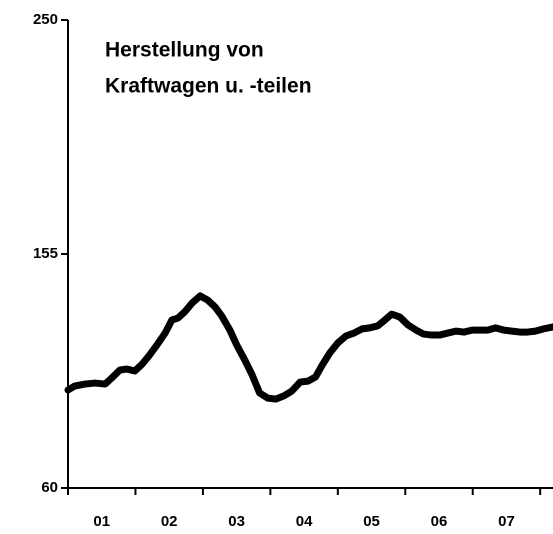 The width and height of the screenshot is (553, 534). What do you see at coordinates (439, 521) in the screenshot?
I see `x-tick-label: 06` at bounding box center [439, 521].